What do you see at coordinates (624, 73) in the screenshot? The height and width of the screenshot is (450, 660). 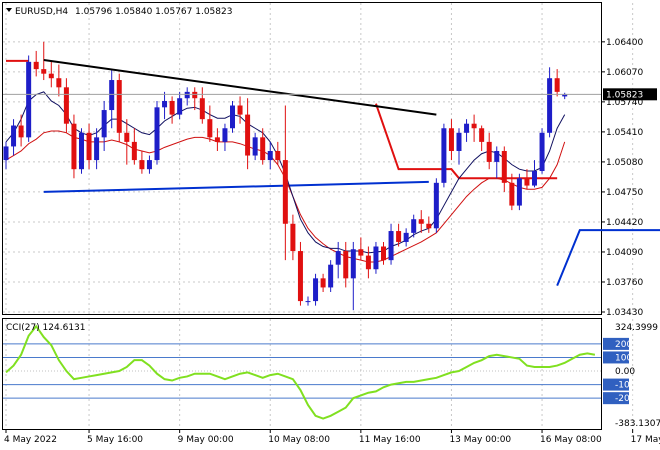 I see `price-tick-label: 1.06070` at bounding box center [624, 73].